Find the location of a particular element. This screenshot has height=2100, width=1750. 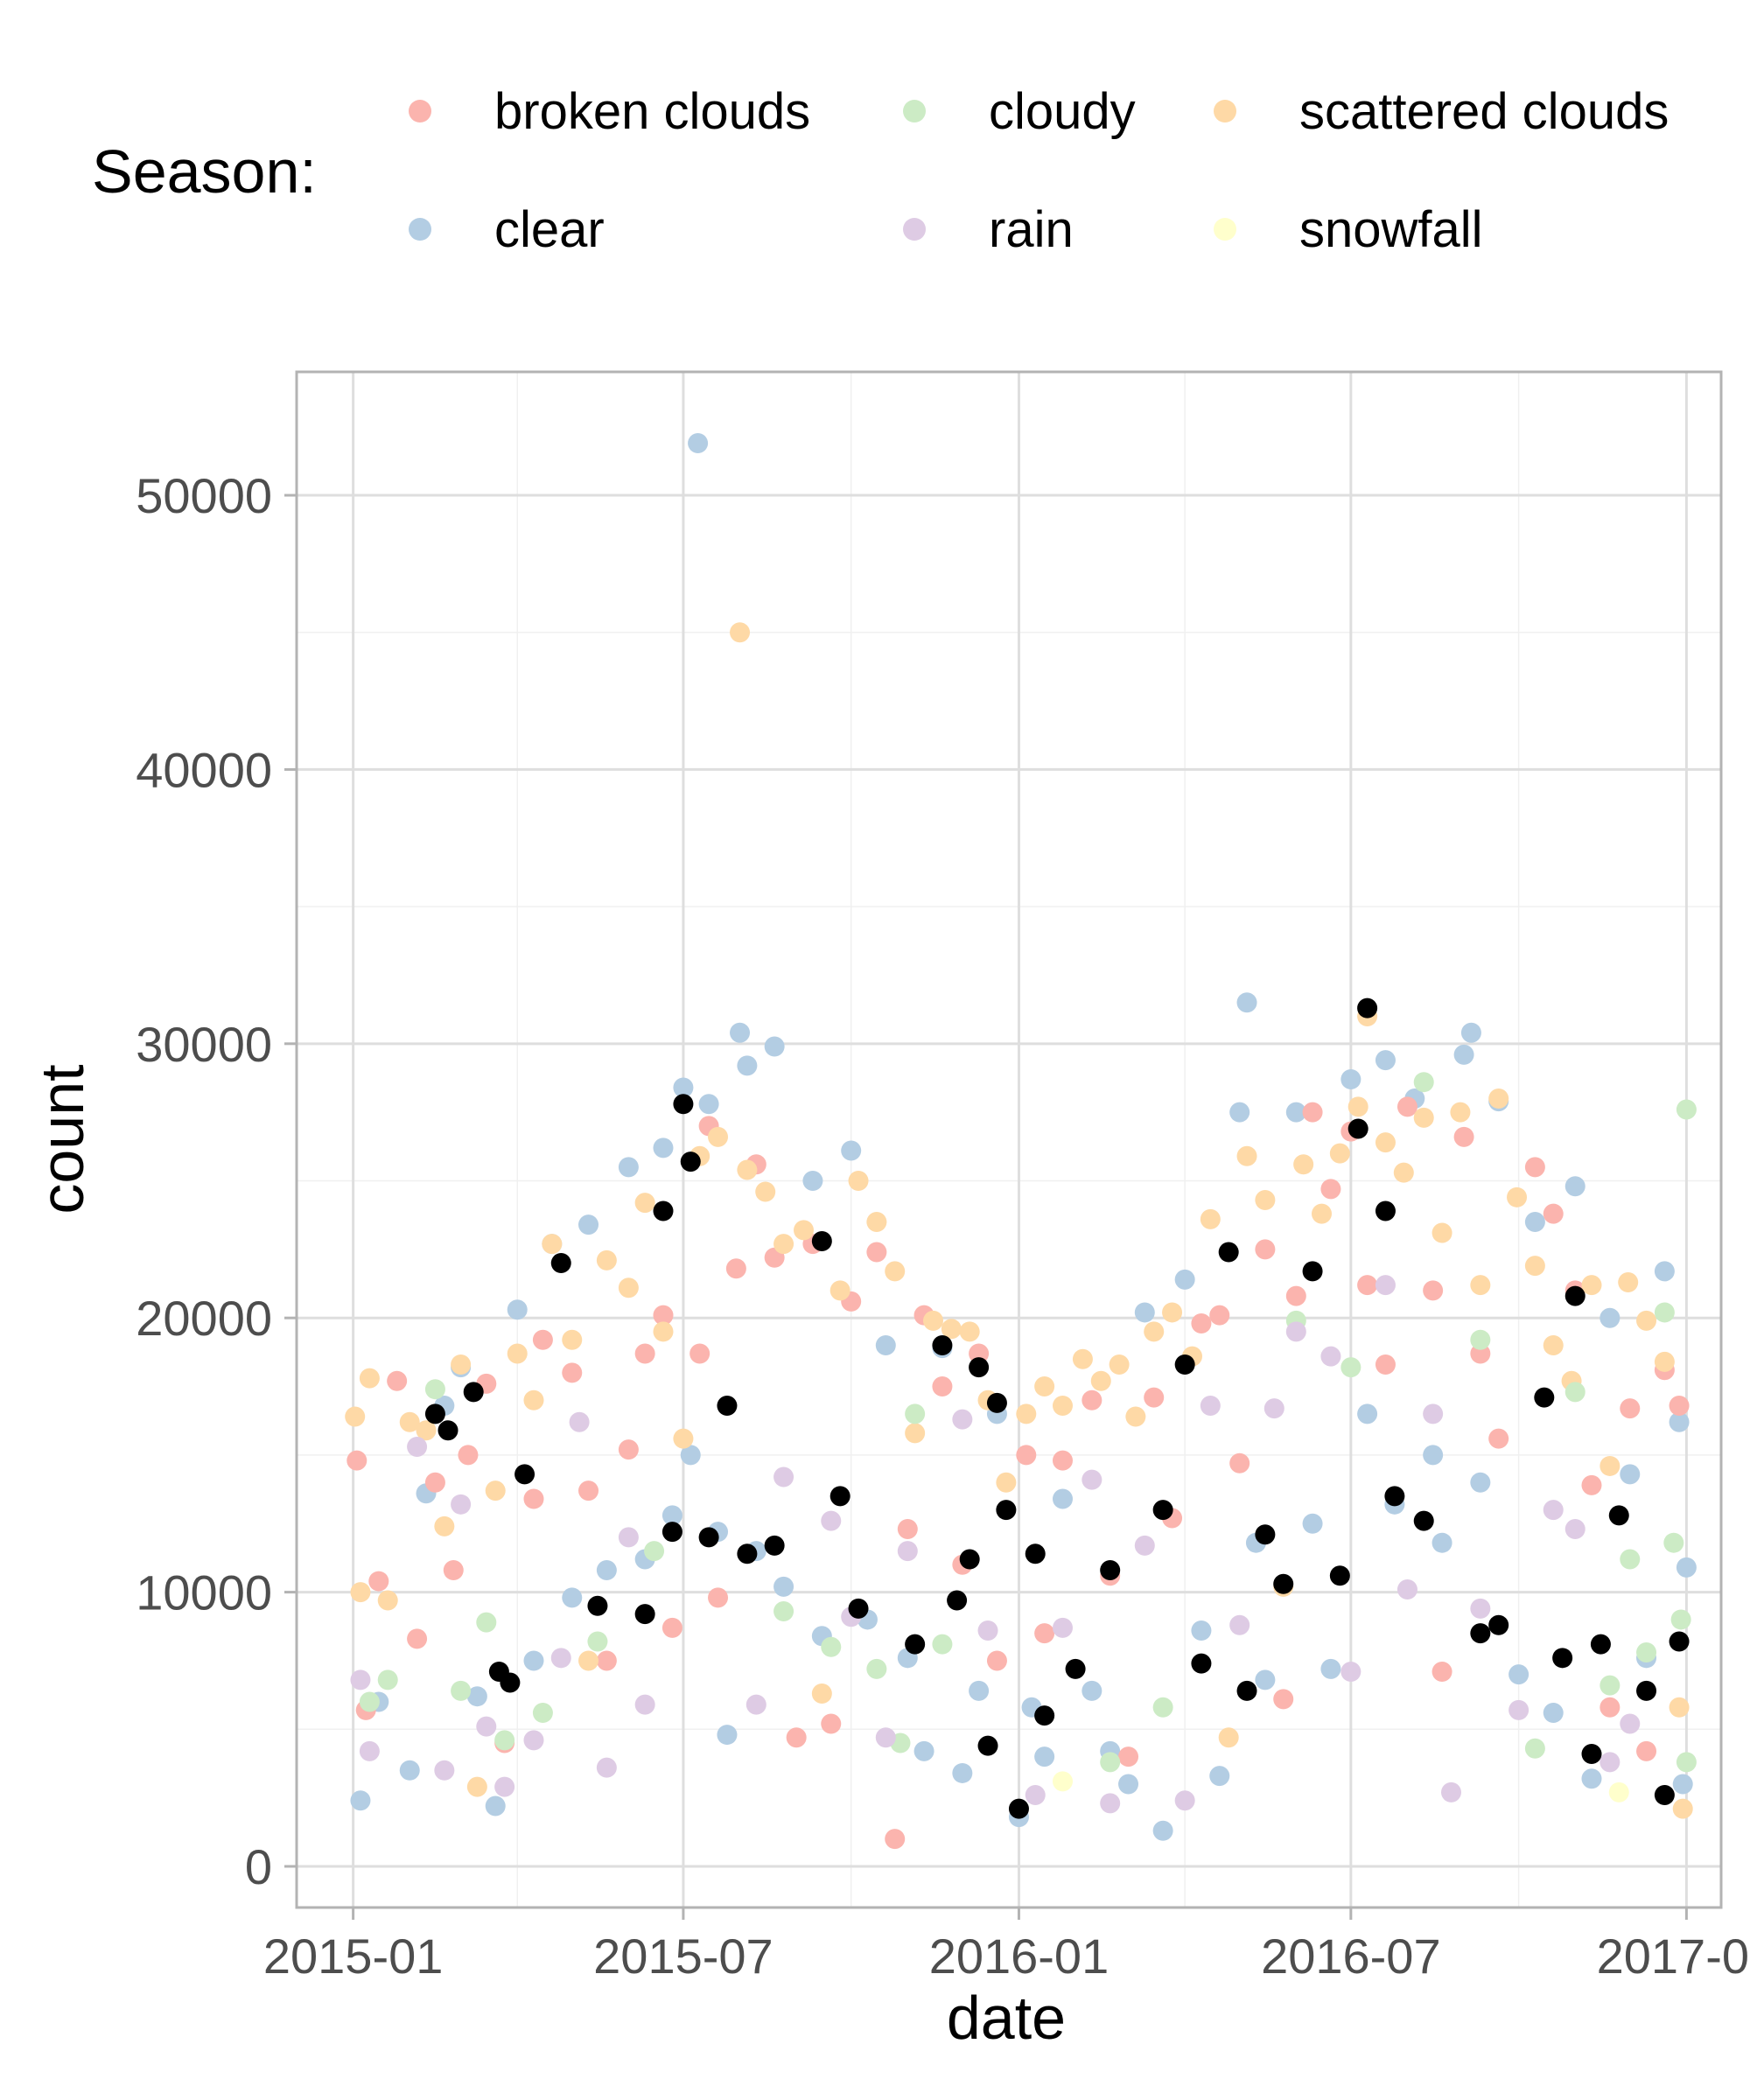

x-tick-label: 2016-07 is located at coordinates (1351, 1956).